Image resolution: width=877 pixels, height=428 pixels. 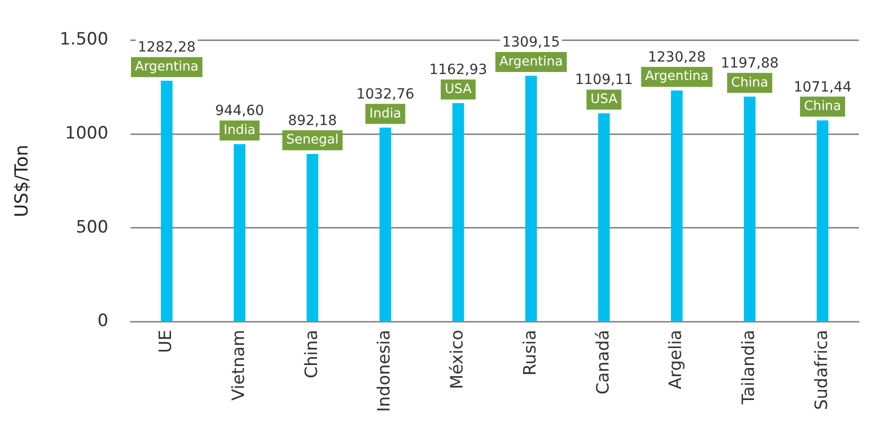 What do you see at coordinates (239, 111) in the screenshot?
I see `data-label: 944,60` at bounding box center [239, 111].